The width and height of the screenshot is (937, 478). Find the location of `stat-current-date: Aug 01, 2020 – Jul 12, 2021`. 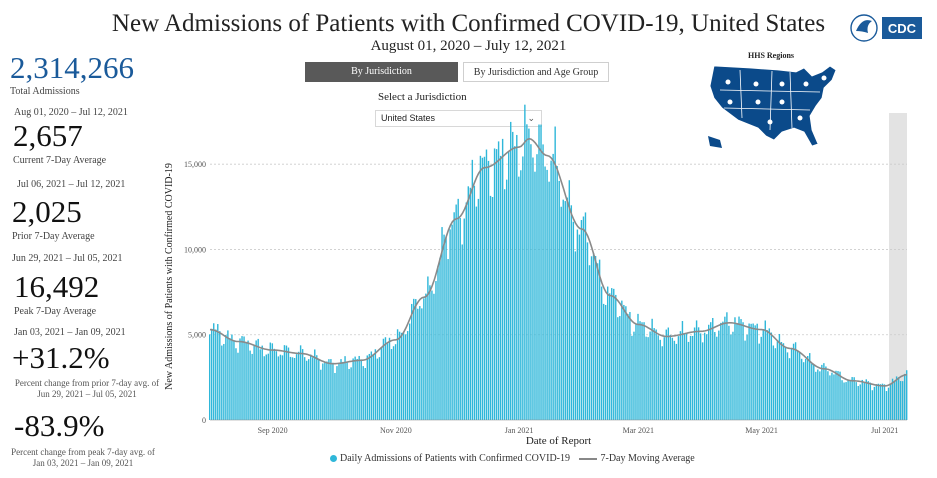

stat-current-date: Aug 01, 2020 – Jul 12, 2021 is located at coordinates (96, 112).